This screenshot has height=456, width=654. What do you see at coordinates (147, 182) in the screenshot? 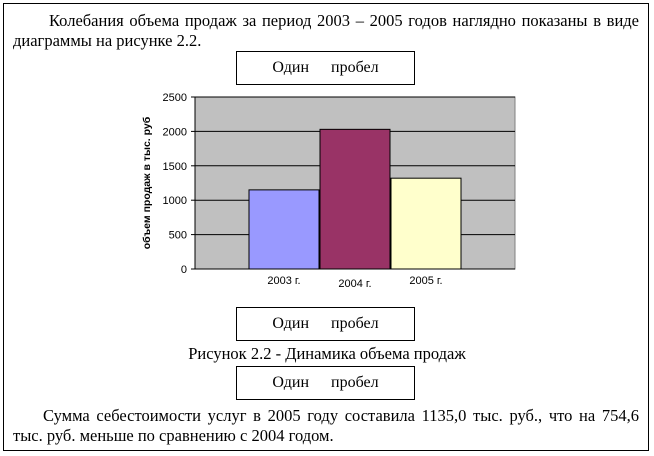
I see `y-axis-label: объем продаж в тыс. руб` at bounding box center [147, 182].